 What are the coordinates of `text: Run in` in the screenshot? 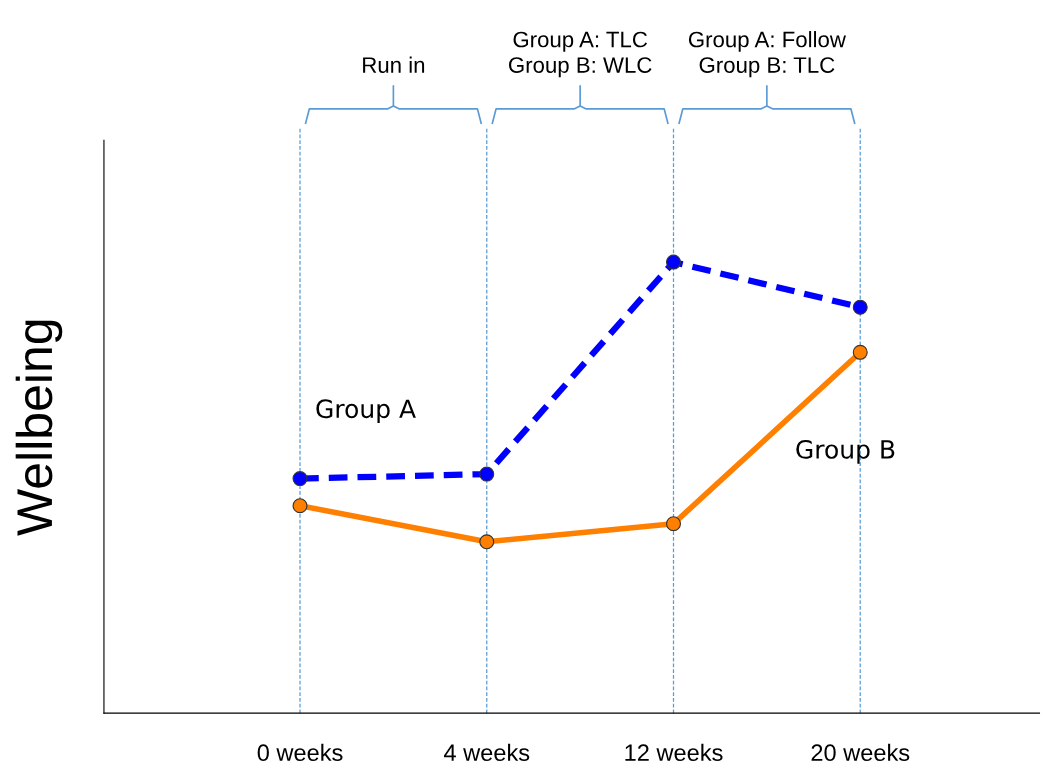 It's located at (394, 64).